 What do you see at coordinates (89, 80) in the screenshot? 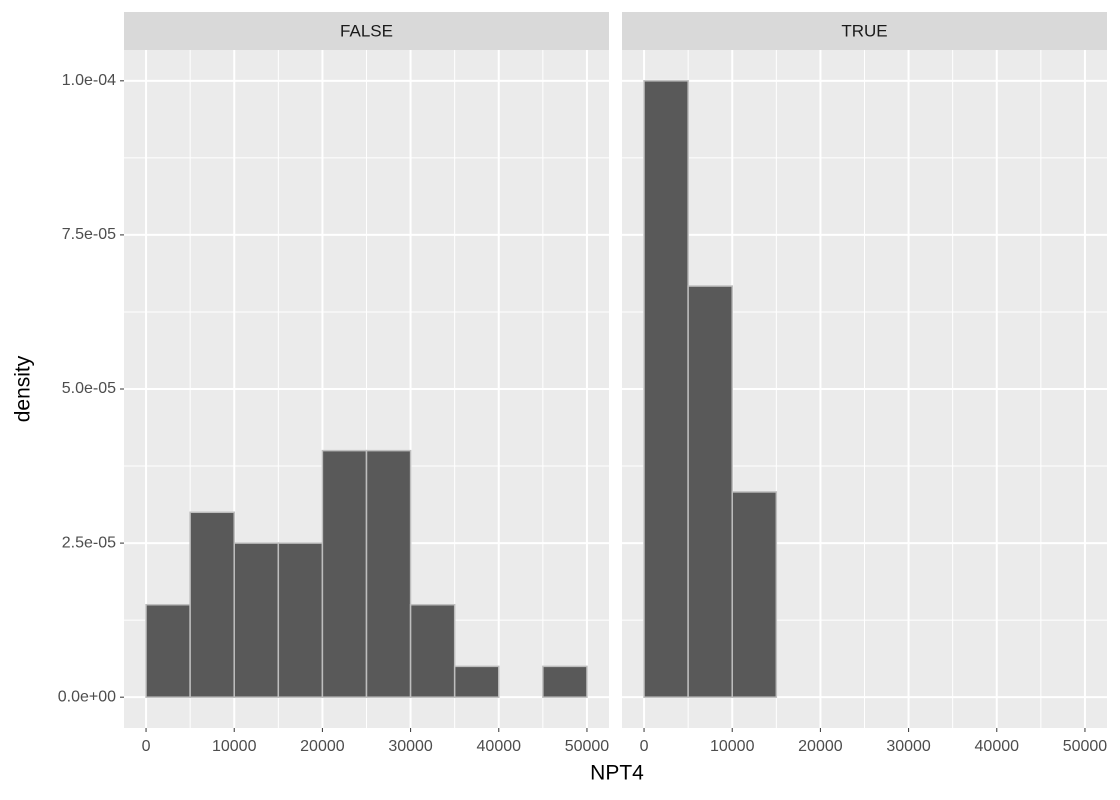
I see `y-tick-label: 1.0e-04` at bounding box center [89, 80].